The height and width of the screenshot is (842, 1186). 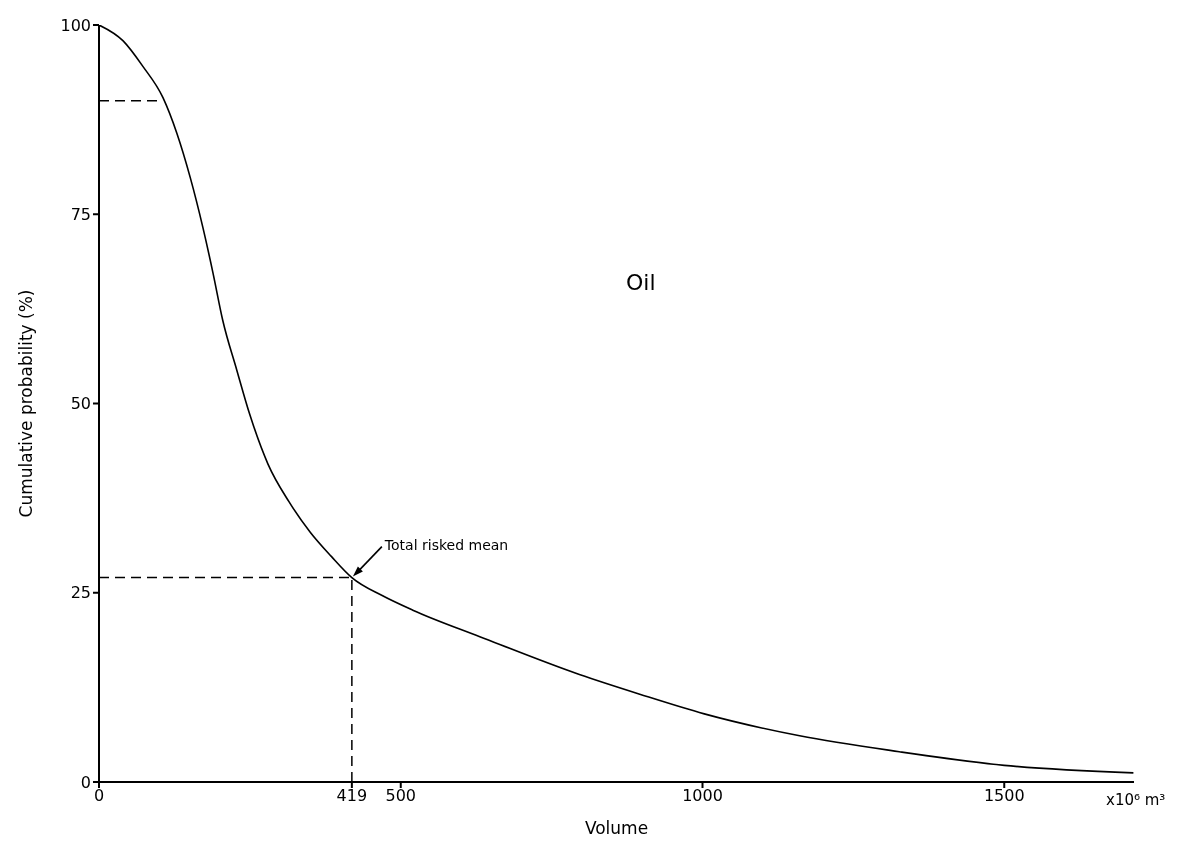 What do you see at coordinates (85, 782) in the screenshot?
I see `y-tick-label: 0` at bounding box center [85, 782].